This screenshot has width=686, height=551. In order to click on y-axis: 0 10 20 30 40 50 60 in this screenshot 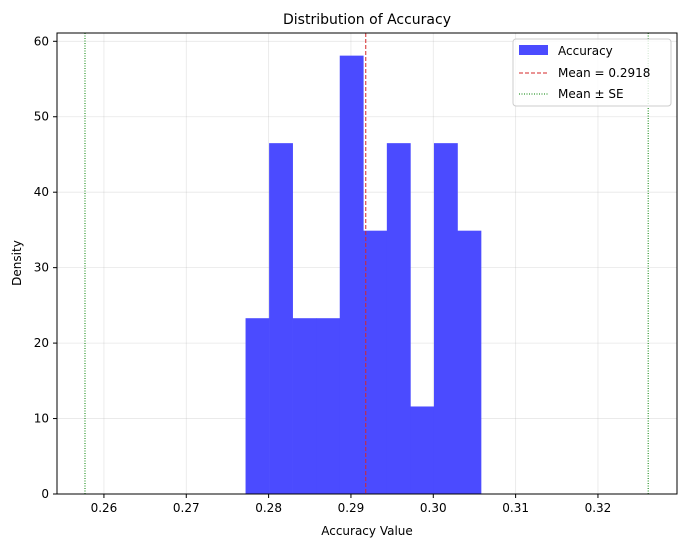, I will do `click(45, 267)`.